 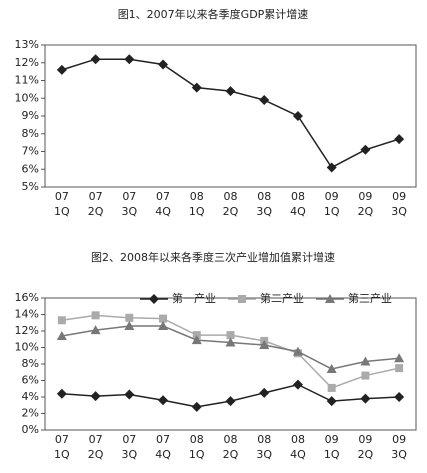 What do you see at coordinates (213, 14) in the screenshot?
I see `chart-title: 图1、2007年以来各季度GDP累计增速` at bounding box center [213, 14].